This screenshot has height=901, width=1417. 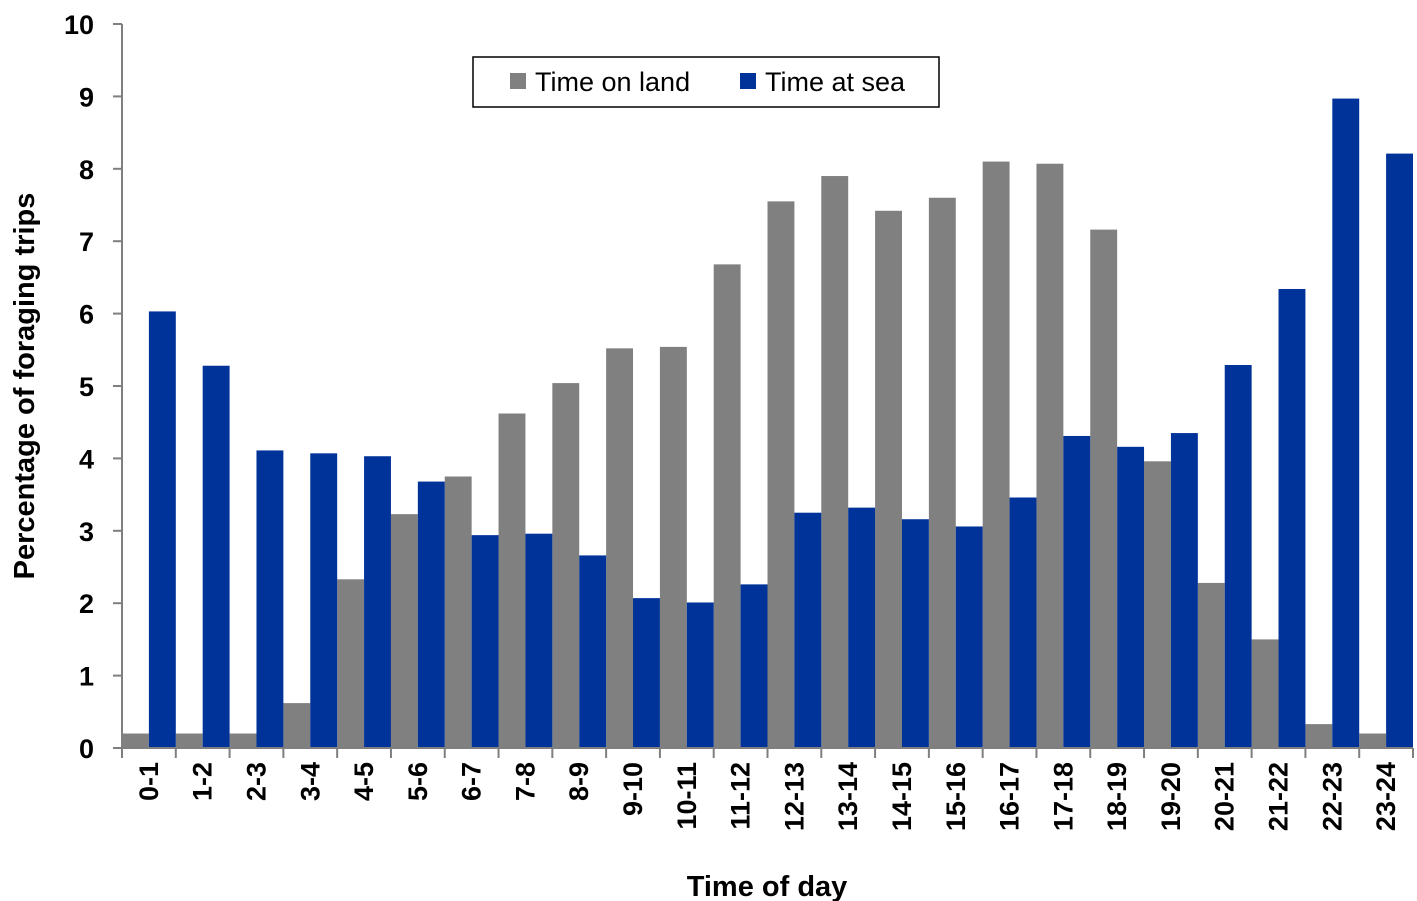 What do you see at coordinates (748, 81) in the screenshot?
I see `legend-swatch-sea` at bounding box center [748, 81].